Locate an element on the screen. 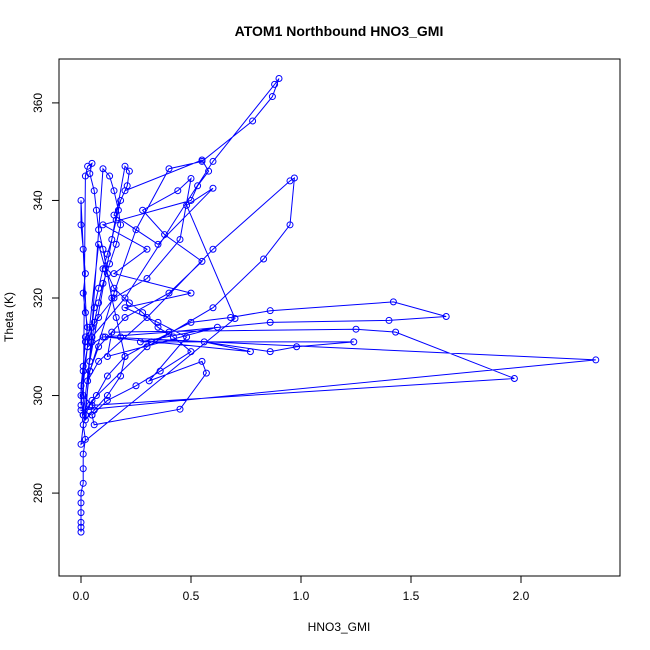 The width and height of the screenshot is (650, 650). x-tick-label: 1.5 is located at coordinates (411, 596).